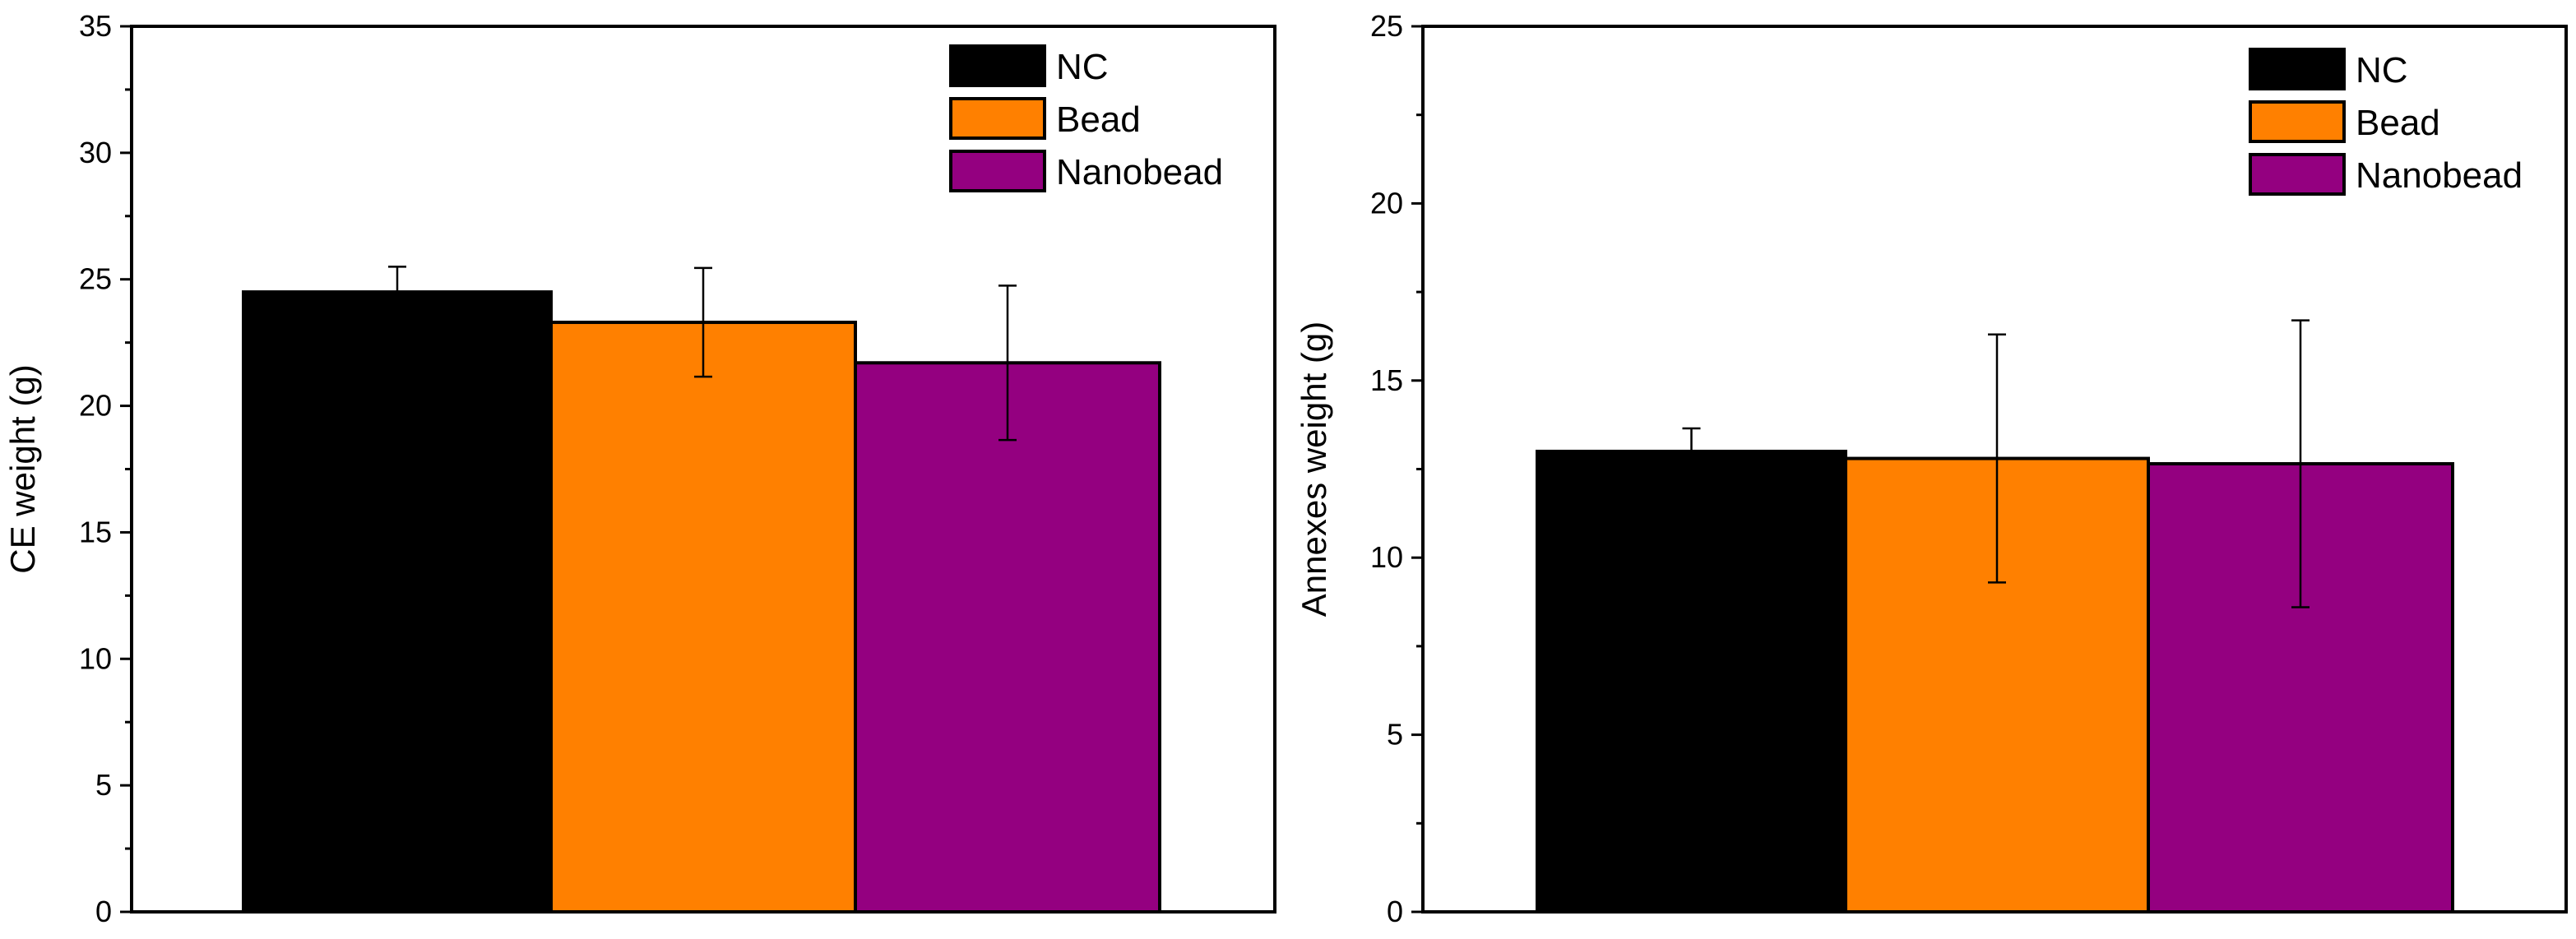 This screenshot has height=939, width=2576. What do you see at coordinates (96, 152) in the screenshot?
I see `y-tick-label: 30` at bounding box center [96, 152].